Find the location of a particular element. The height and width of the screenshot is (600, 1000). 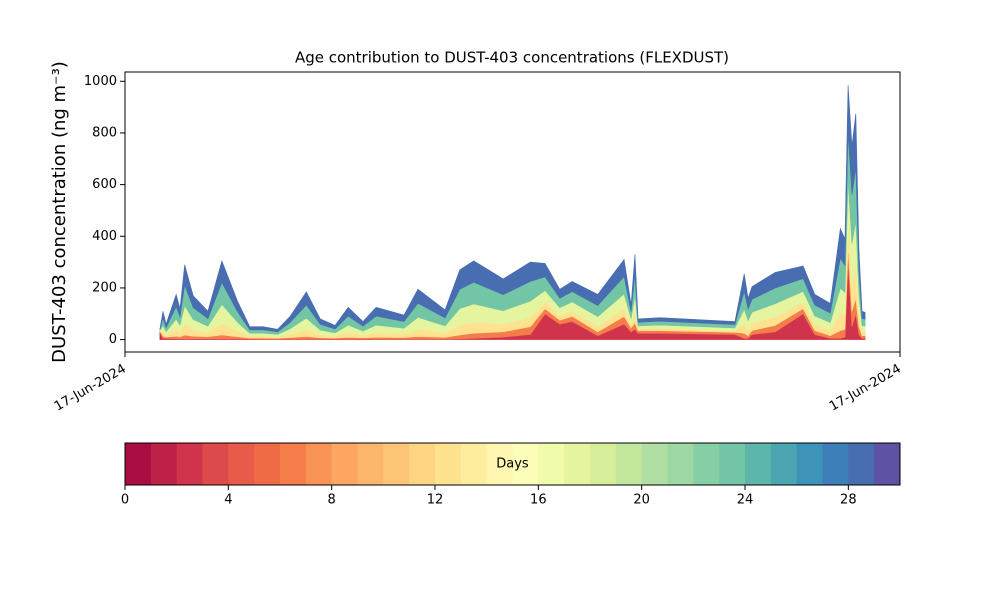

colorbar-tick-label: 28 is located at coordinates (848, 500).